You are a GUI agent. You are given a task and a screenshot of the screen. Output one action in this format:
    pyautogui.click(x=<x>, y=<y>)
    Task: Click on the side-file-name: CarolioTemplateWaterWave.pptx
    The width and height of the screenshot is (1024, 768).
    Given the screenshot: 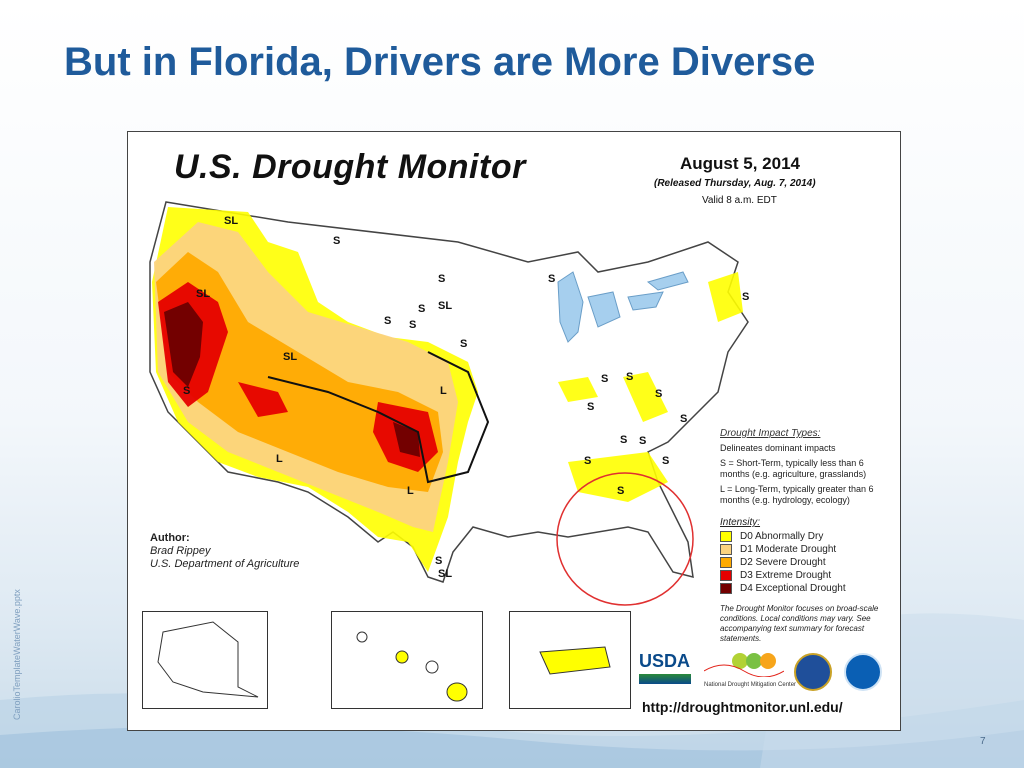 What is the action you would take?
    pyautogui.click(x=17, y=654)
    